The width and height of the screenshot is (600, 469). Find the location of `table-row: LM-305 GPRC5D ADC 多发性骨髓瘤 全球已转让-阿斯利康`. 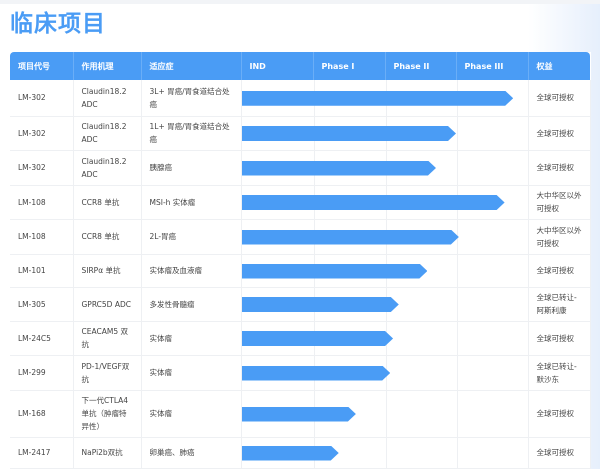

table-row: LM-305 GPRC5D ADC 多发性骨髓瘤 全球已转让-阿斯利康 is located at coordinates (300, 304).